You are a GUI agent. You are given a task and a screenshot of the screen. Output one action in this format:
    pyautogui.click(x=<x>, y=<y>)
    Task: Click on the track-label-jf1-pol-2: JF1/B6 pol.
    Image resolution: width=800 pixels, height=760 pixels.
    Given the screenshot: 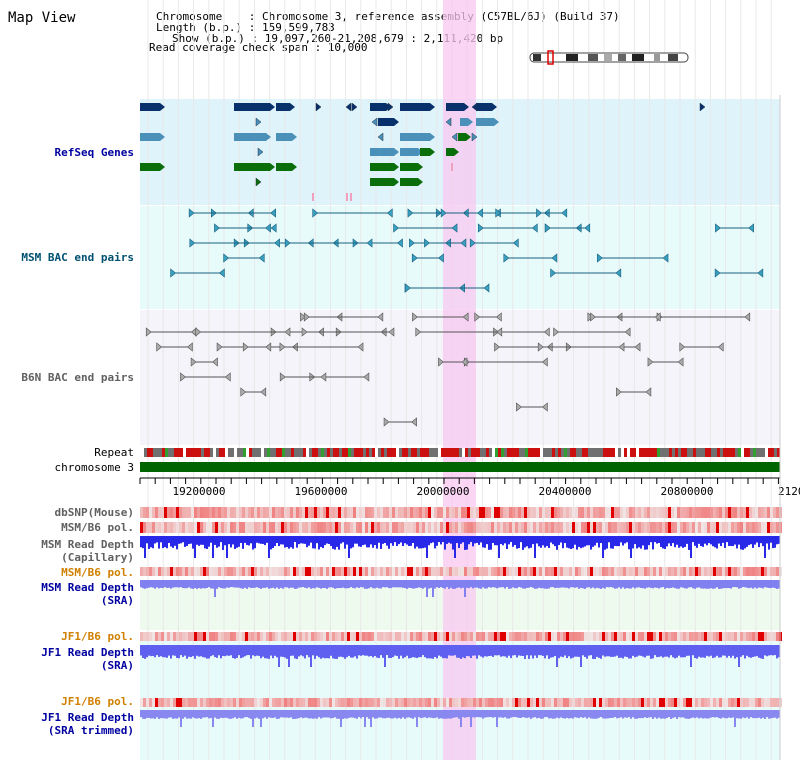 What is the action you would take?
    pyautogui.click(x=97, y=701)
    